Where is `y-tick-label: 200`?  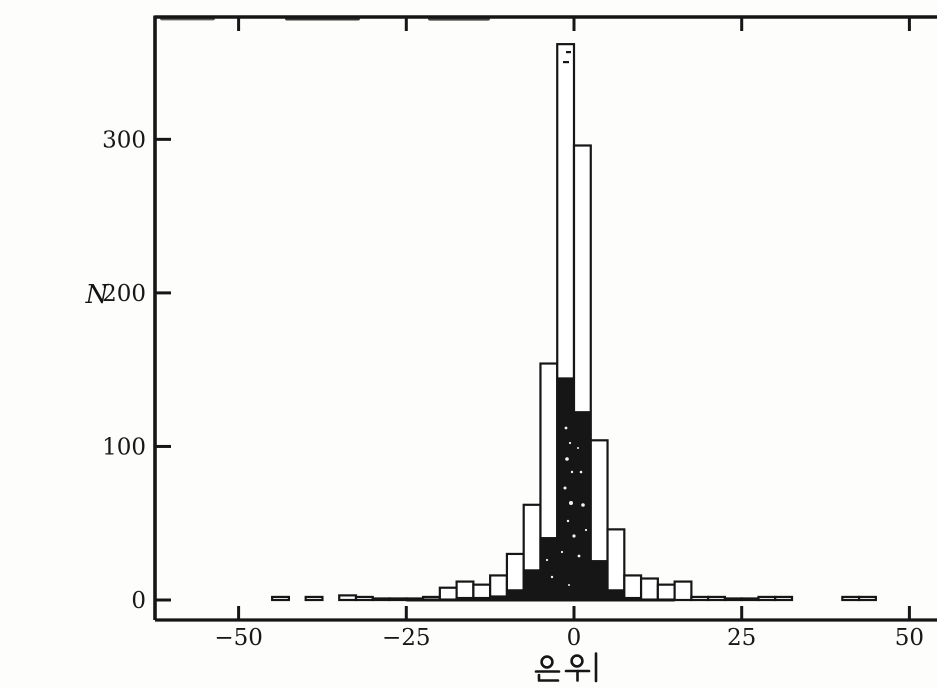
y-tick-label: 200 is located at coordinates (124, 294).